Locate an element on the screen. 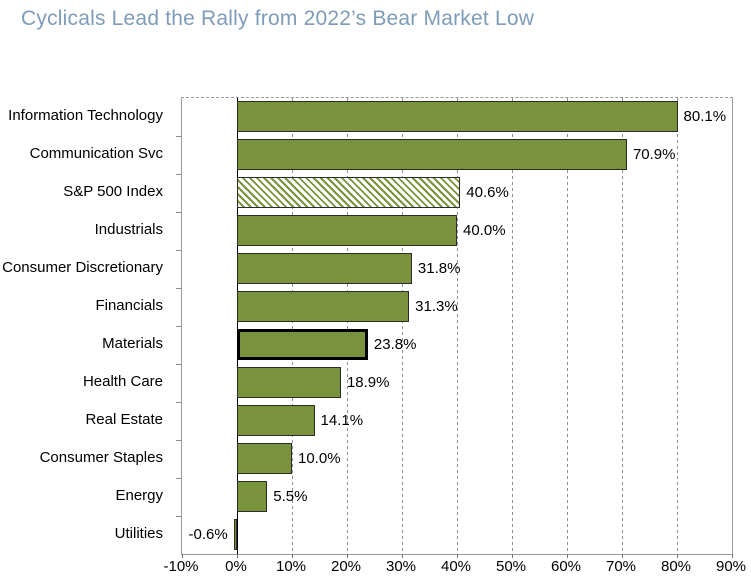 The width and height of the screenshot is (751, 587). x-tick-label: 30% is located at coordinates (401, 566).